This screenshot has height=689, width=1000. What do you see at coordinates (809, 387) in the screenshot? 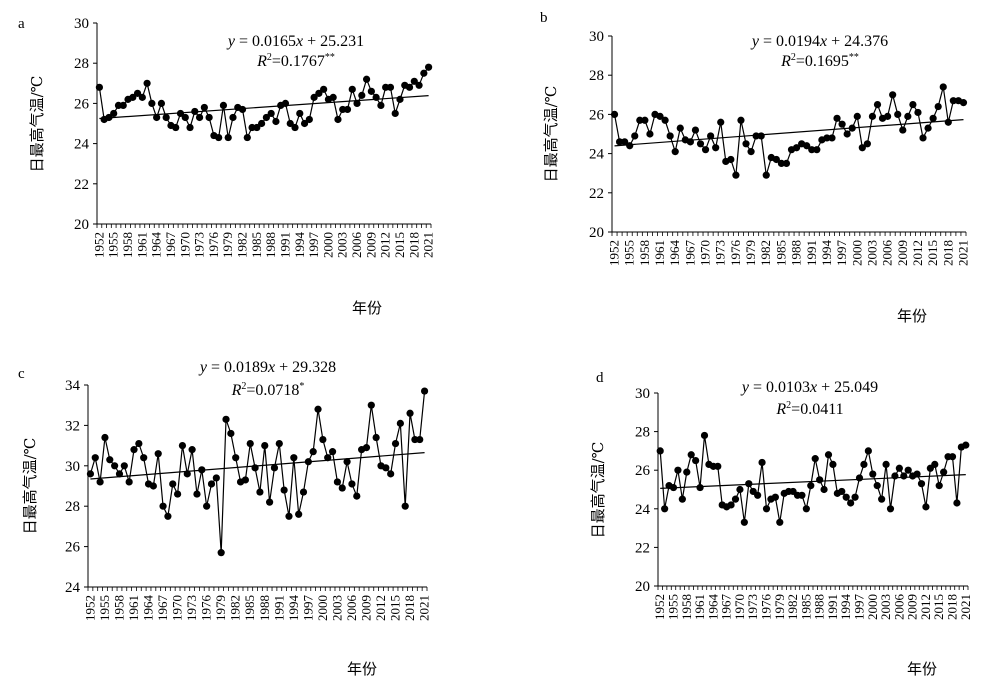
I see `trend-equation: y = 0.0103x + 25.049` at bounding box center [809, 387].